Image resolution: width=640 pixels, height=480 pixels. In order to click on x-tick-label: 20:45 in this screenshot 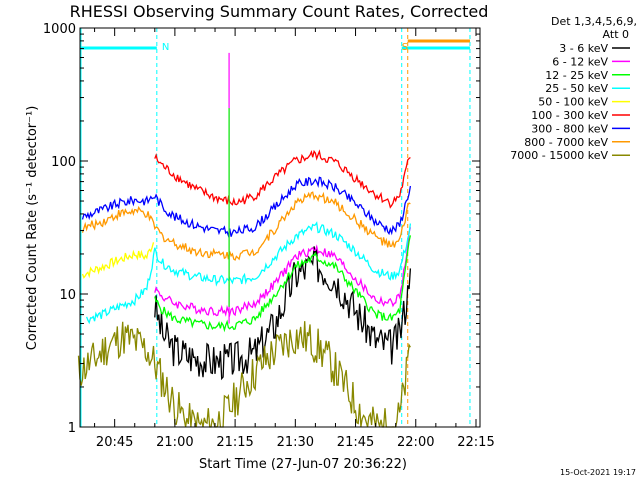, I will do `click(114, 442)`.